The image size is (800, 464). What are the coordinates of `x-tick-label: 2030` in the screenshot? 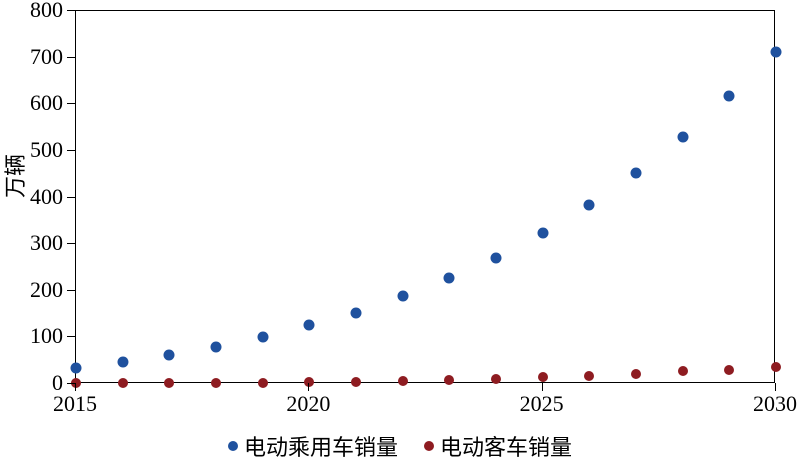 It's located at (775, 403).